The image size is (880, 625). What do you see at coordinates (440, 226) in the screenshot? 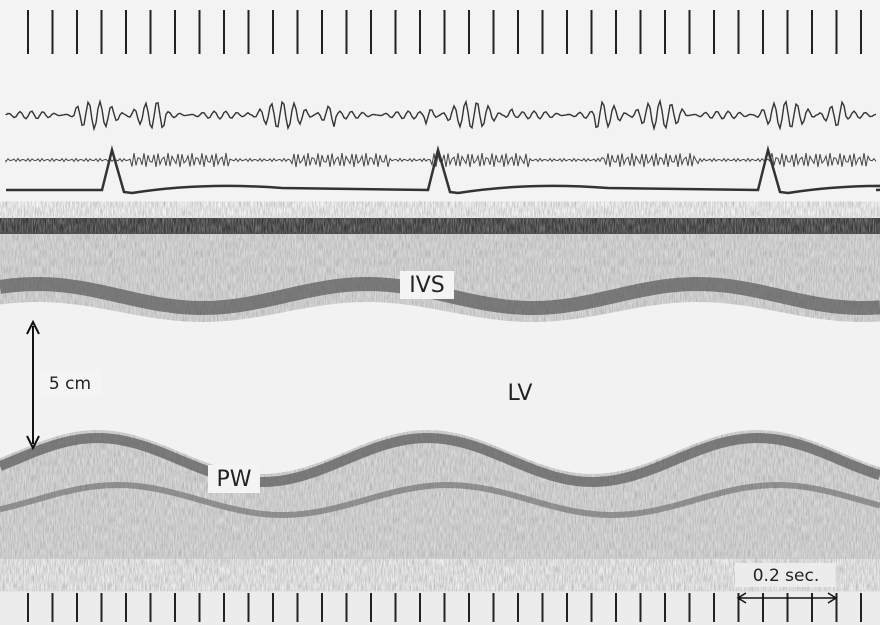
I see `transducer-band` at bounding box center [440, 226].